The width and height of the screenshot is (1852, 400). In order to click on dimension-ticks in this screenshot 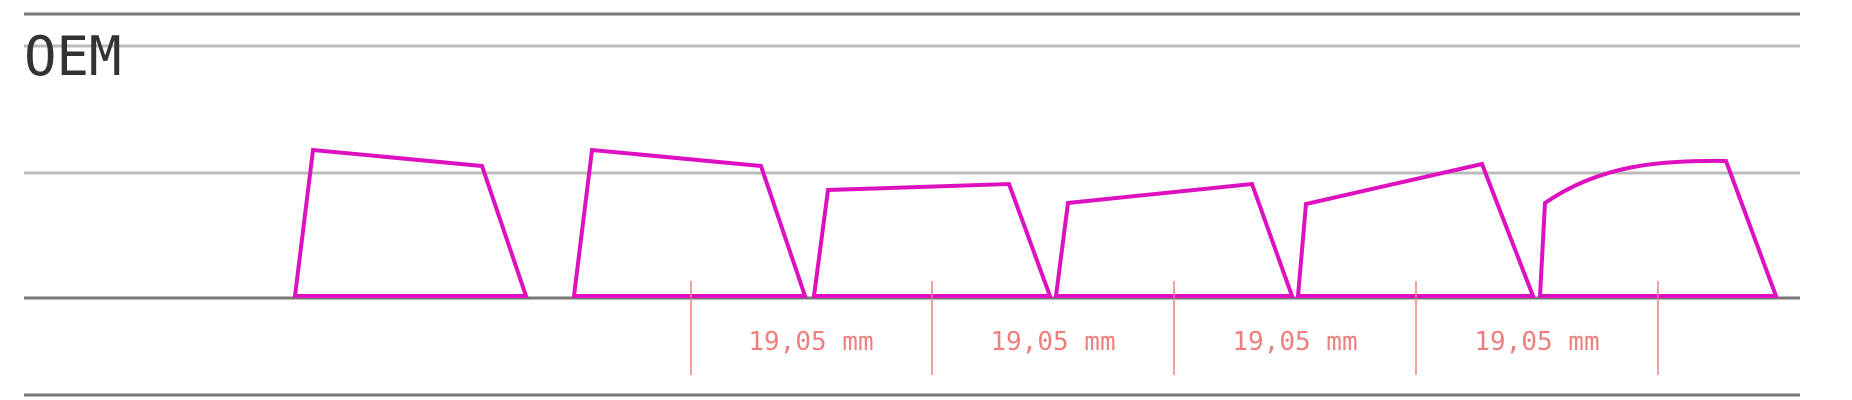, I will do `click(1174, 328)`.